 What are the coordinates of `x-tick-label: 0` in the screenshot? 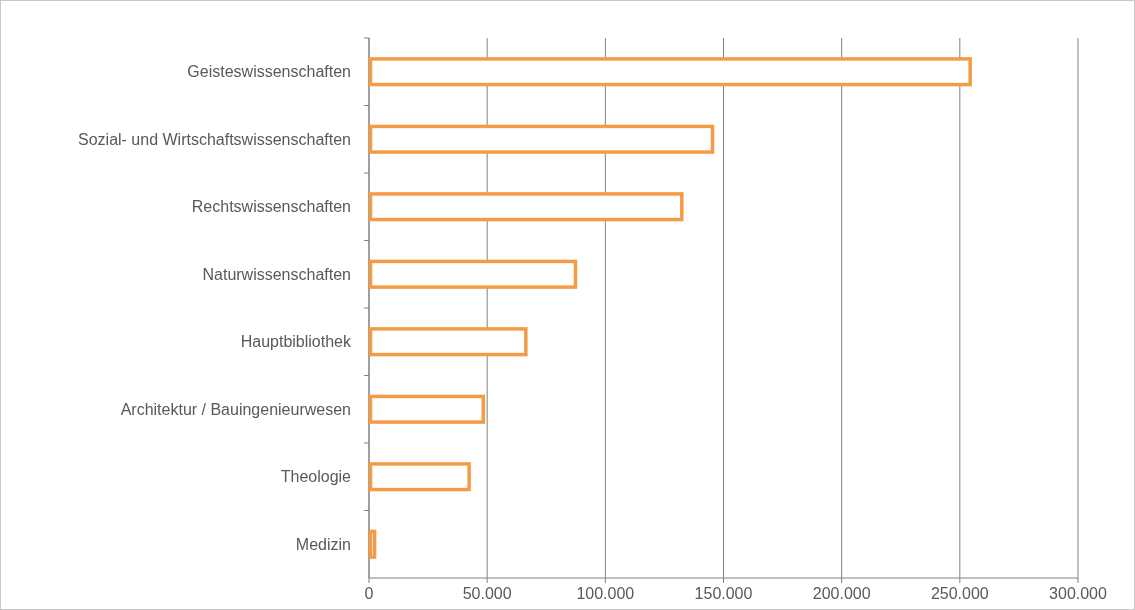 It's located at (369, 593).